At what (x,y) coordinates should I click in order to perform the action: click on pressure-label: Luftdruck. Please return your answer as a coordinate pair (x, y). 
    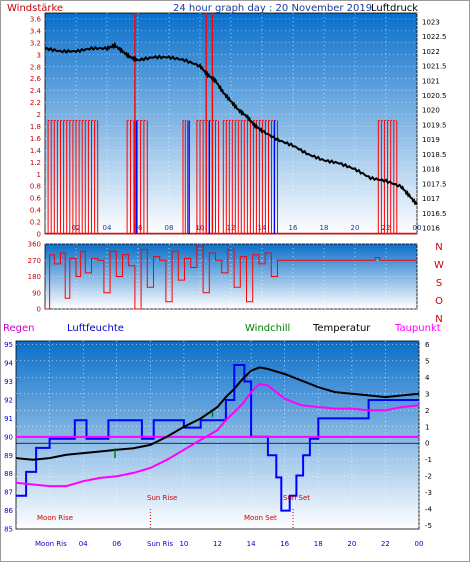
    Looking at the image, I should click on (394, 8).